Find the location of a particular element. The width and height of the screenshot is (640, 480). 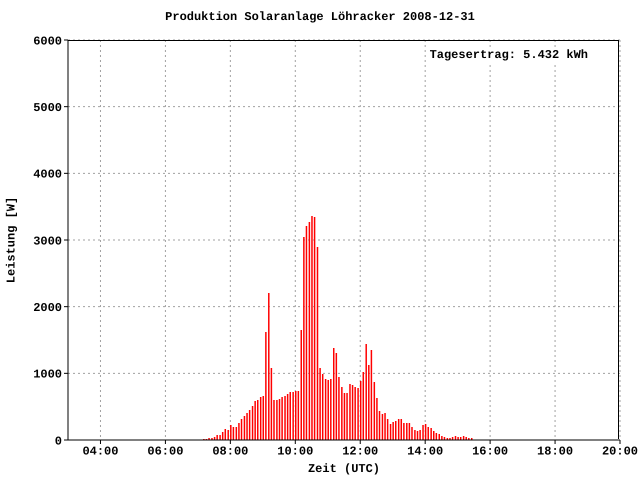

y-tick-label: 4000 is located at coordinates (47, 175).